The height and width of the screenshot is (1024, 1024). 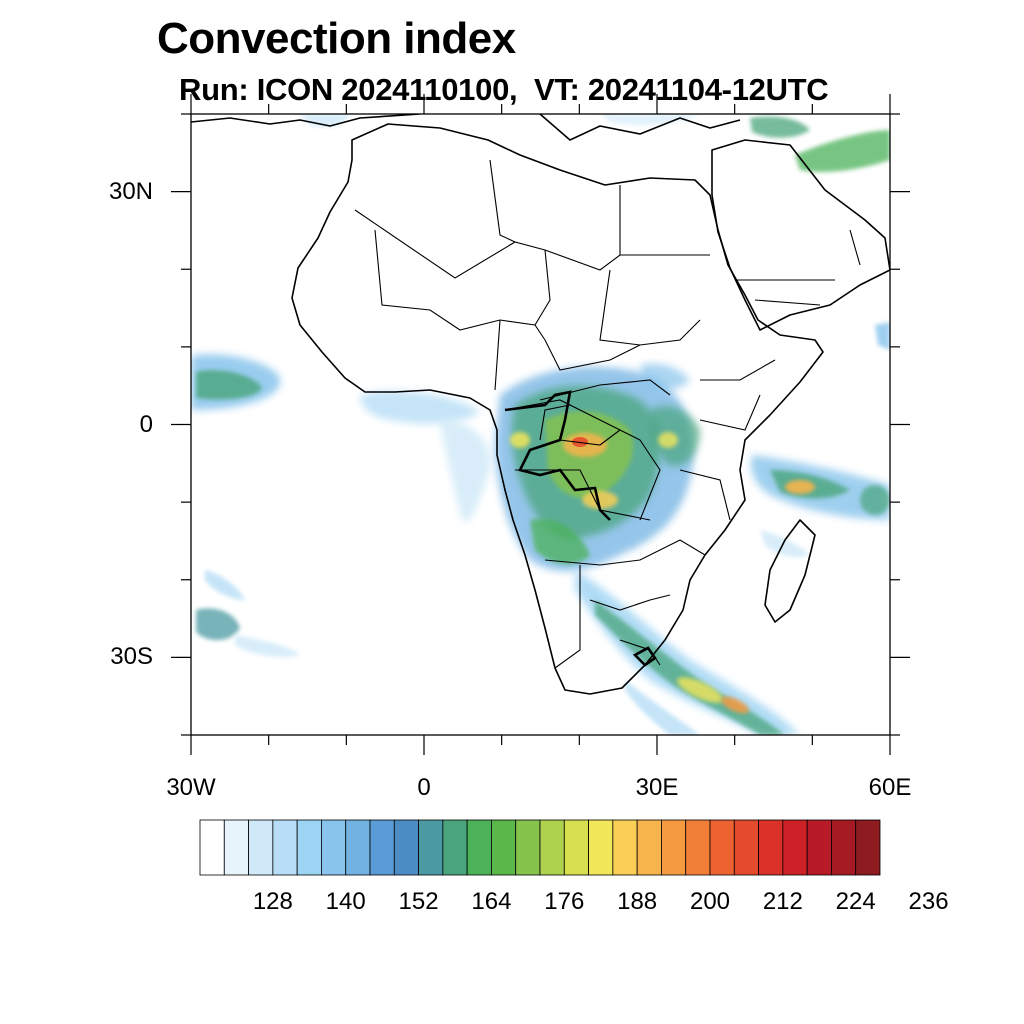 I want to click on map-subtitle: Run: ICON 2024110100, VT: 20241104-12UTC, so click(x=504, y=89).